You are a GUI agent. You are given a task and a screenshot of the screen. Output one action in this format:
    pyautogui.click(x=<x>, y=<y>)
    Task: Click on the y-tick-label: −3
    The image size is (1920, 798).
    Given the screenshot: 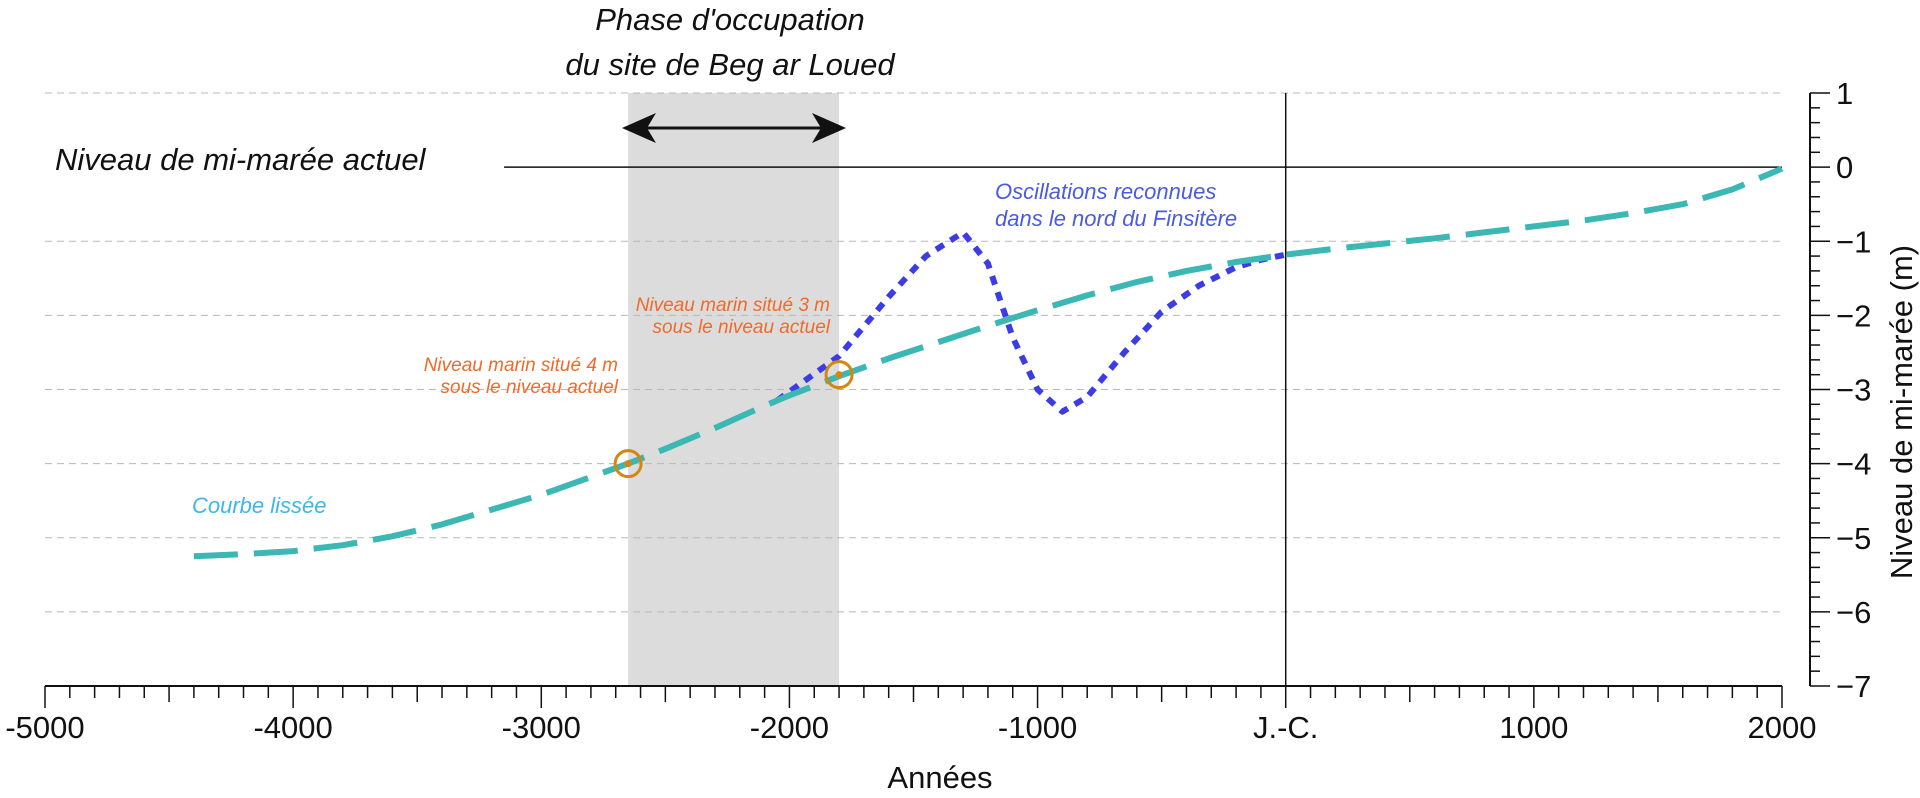 What is the action you would take?
    pyautogui.click(x=1853, y=390)
    